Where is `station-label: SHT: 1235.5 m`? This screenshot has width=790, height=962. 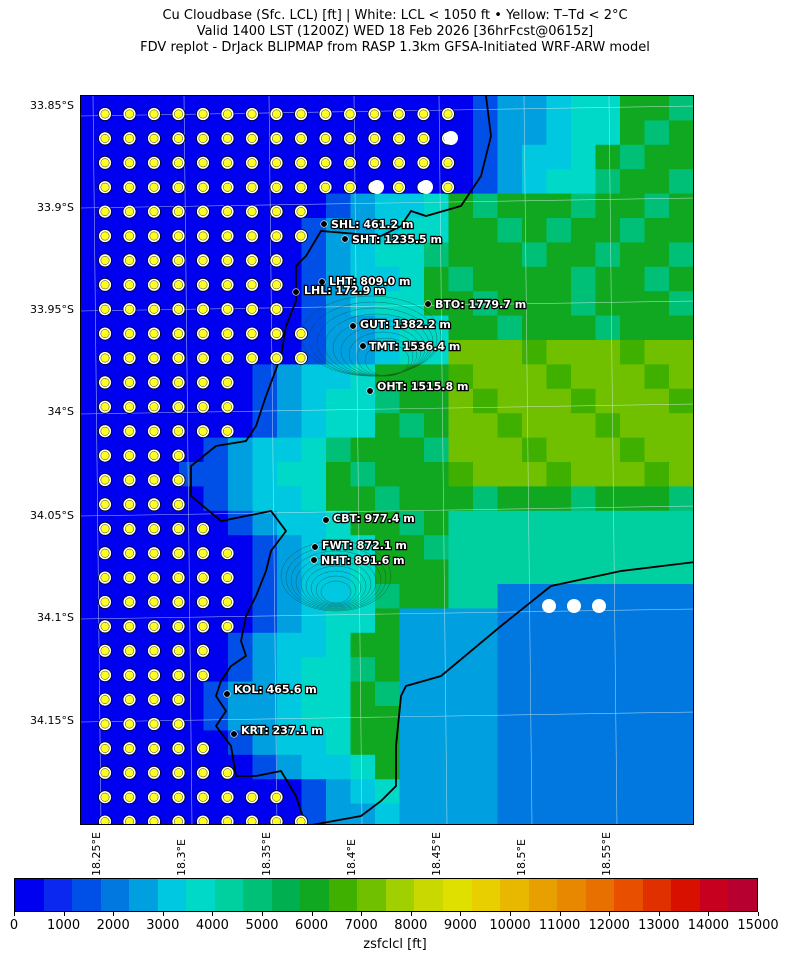 station-label: SHT: 1235.5 m is located at coordinates (397, 239).